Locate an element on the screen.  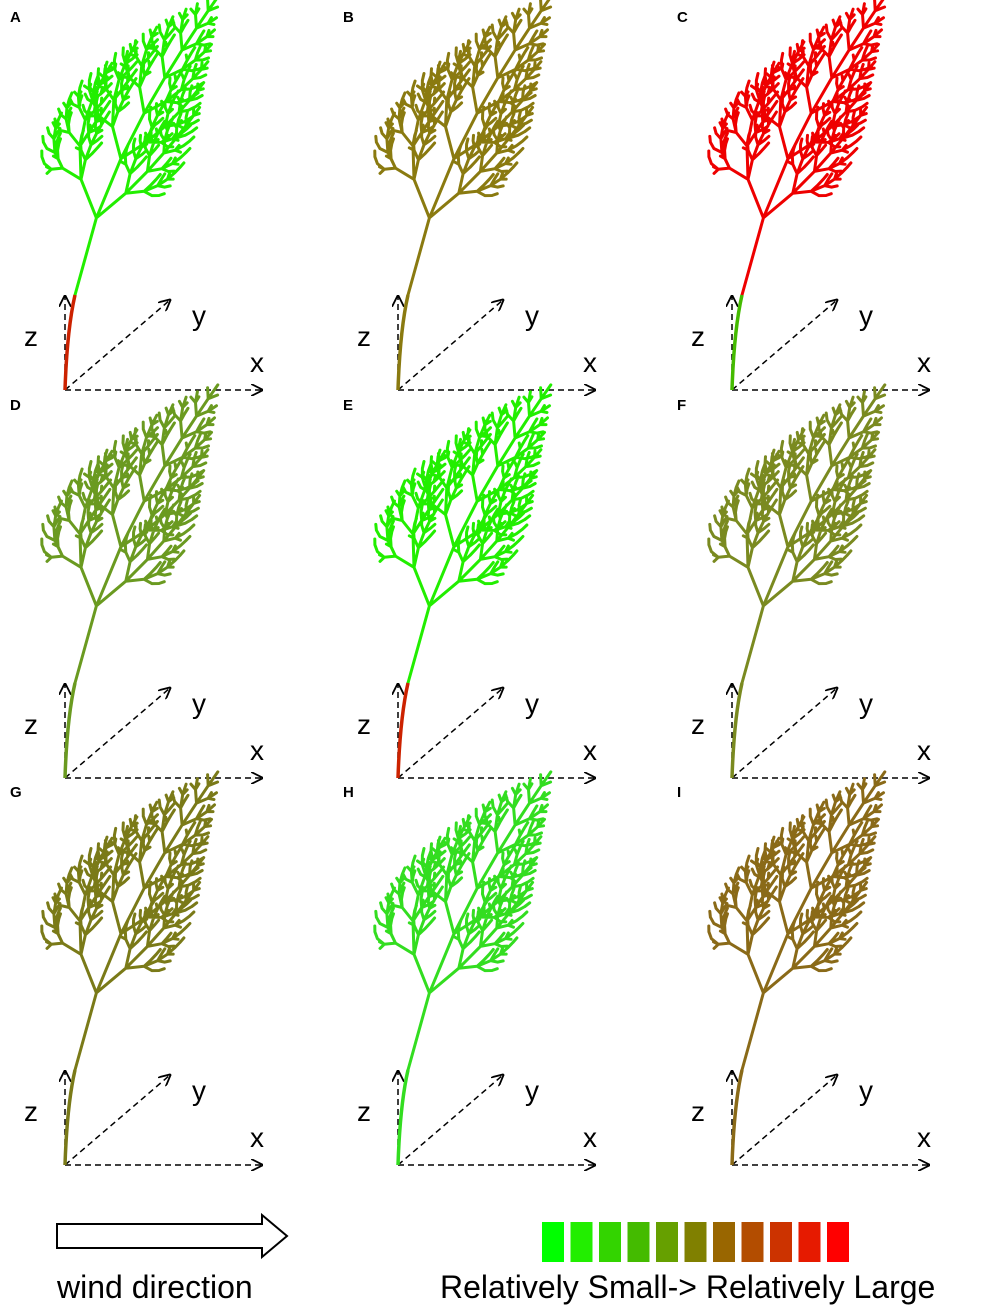
panel: Hz y x is located at coordinates (470, 968).